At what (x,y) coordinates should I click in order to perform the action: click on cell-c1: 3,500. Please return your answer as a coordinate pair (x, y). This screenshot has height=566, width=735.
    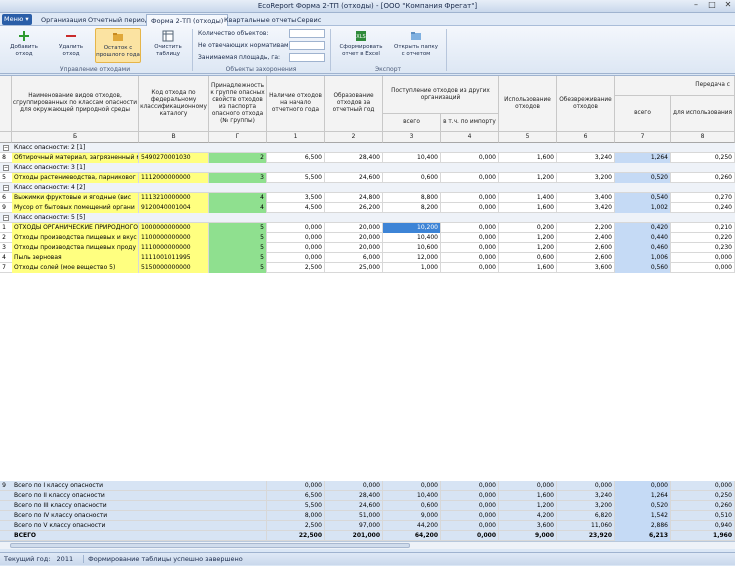
    Looking at the image, I should click on (296, 198).